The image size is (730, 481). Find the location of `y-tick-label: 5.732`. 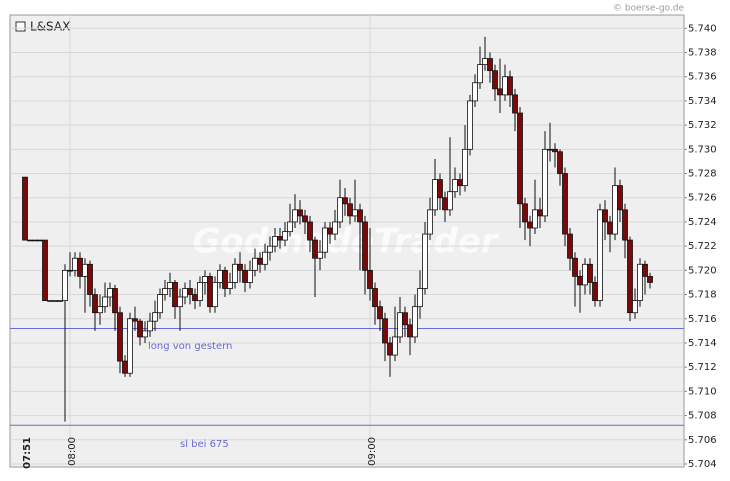

y-tick-label: 5.732 is located at coordinates (702, 125).